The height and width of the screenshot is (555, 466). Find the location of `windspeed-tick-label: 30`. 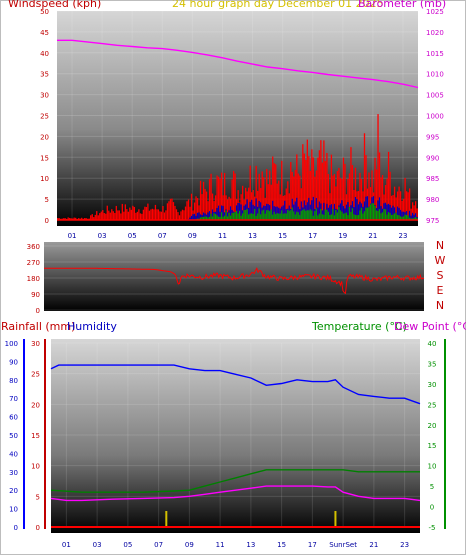

windspeed-tick-label: 30 is located at coordinates (44, 96).